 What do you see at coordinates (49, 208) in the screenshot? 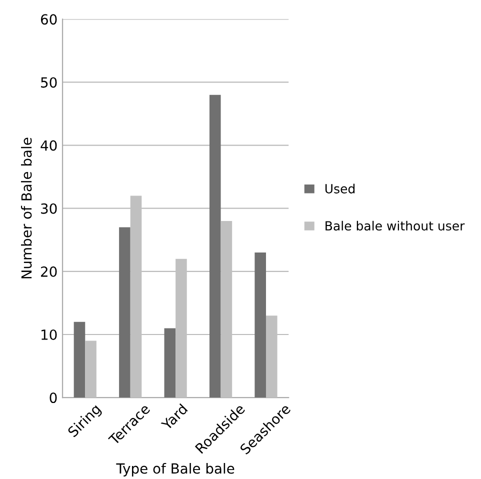
I see `y-tick-label: 30` at bounding box center [49, 208].